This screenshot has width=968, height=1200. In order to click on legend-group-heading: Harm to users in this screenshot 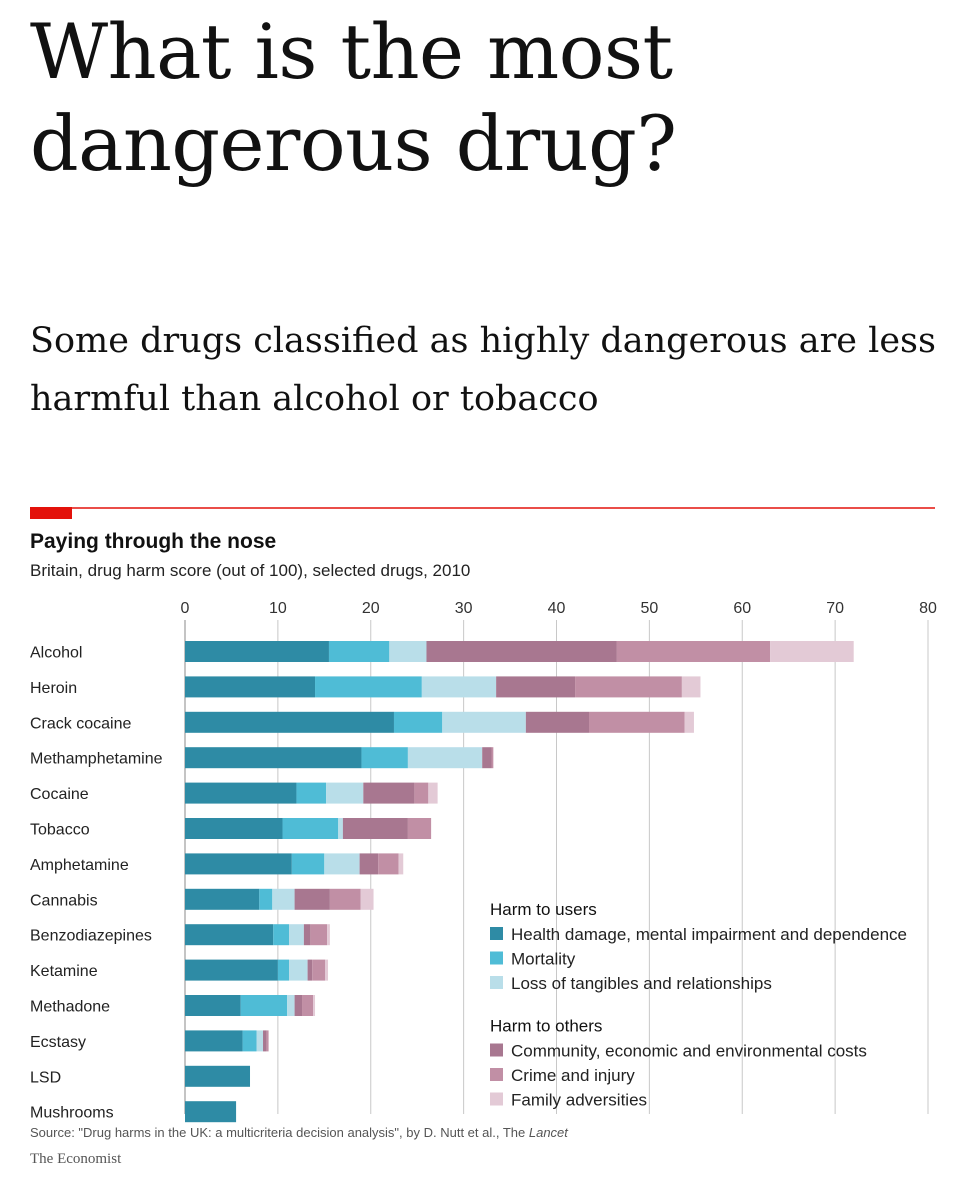, I will do `click(543, 909)`.